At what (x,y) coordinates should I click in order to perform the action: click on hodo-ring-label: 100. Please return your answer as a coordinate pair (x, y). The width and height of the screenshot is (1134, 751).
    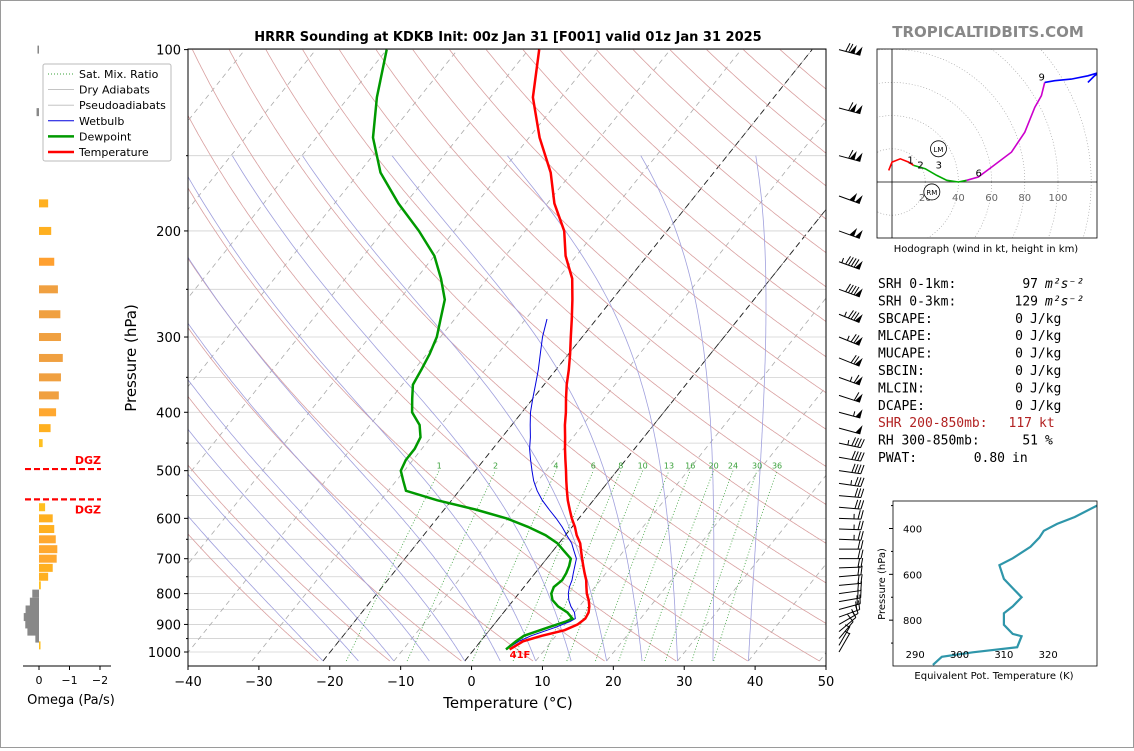
    Looking at the image, I should click on (1057, 198).